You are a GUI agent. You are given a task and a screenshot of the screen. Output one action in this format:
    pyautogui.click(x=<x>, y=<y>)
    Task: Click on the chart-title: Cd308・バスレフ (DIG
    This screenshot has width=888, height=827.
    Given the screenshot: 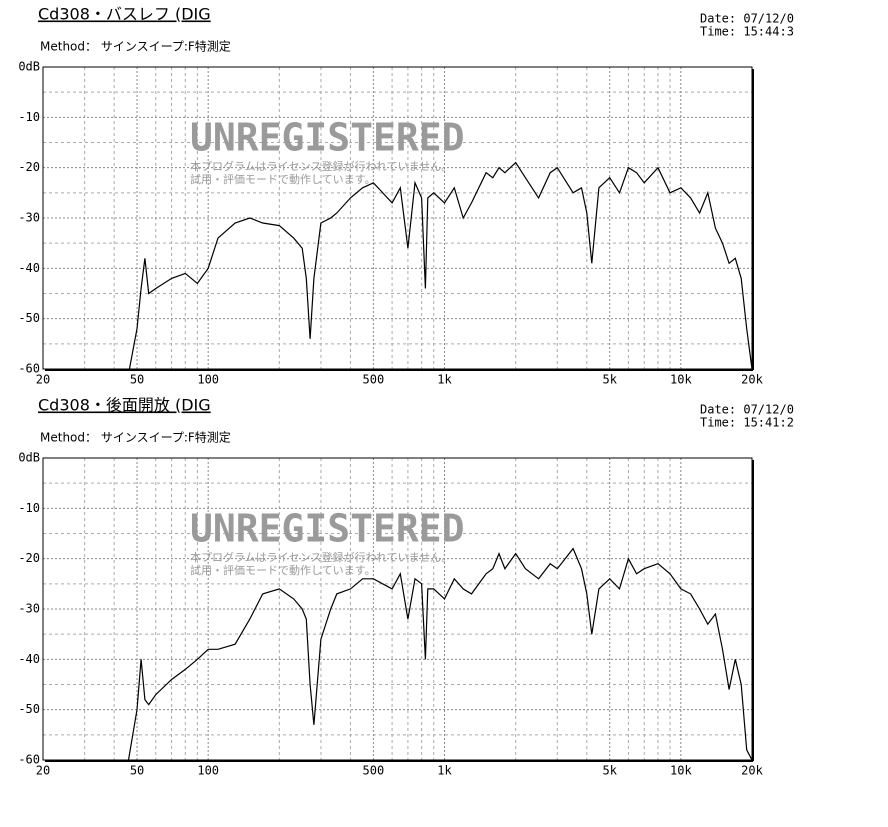 What is the action you would take?
    pyautogui.click(x=124, y=14)
    